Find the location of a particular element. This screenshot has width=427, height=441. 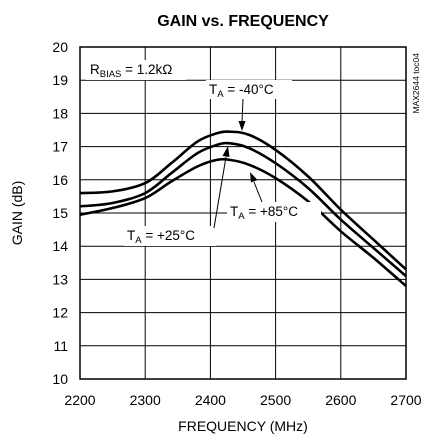

minus40-leader is located at coordinates (242, 110).